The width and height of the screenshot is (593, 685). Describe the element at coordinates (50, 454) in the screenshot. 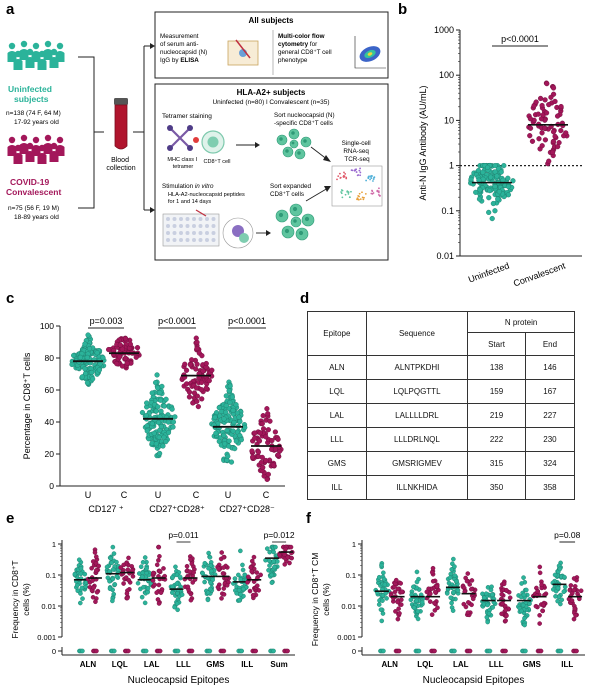

I see `c-tick-label: 20` at that location.